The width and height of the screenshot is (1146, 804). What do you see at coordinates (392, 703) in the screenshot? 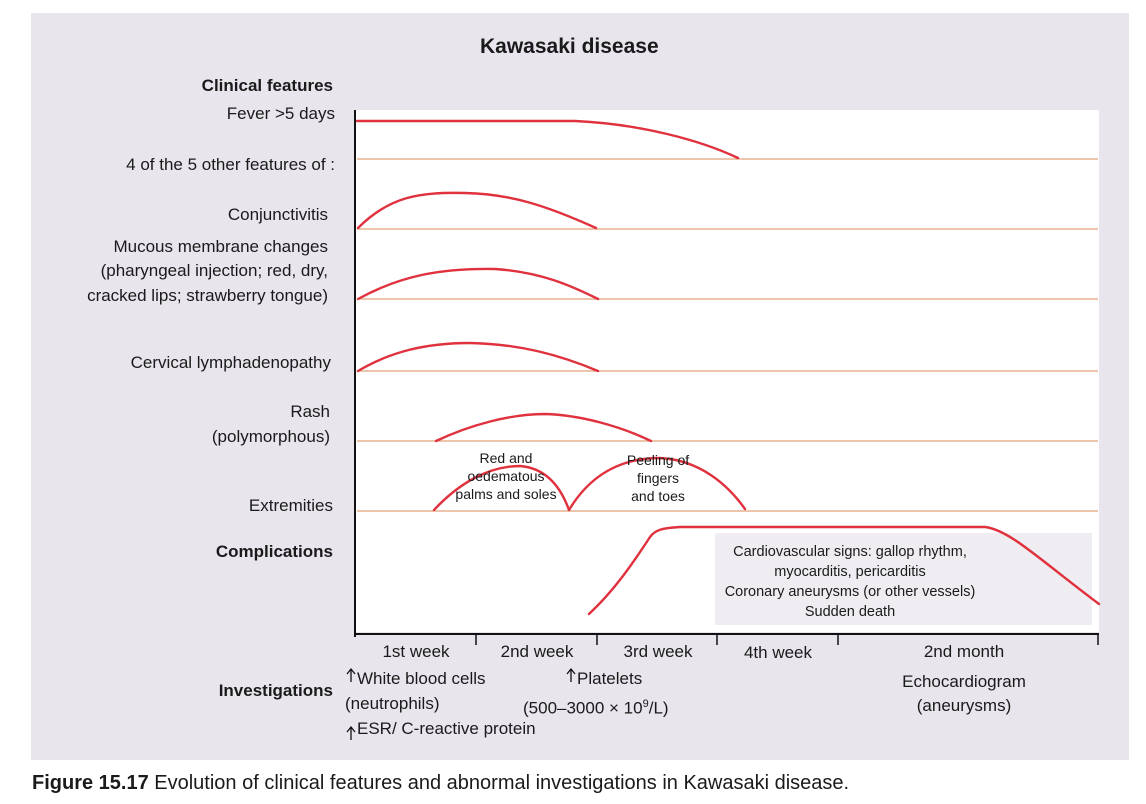
I see `investigation-wbc-detail: (neutrophils)` at bounding box center [392, 703].